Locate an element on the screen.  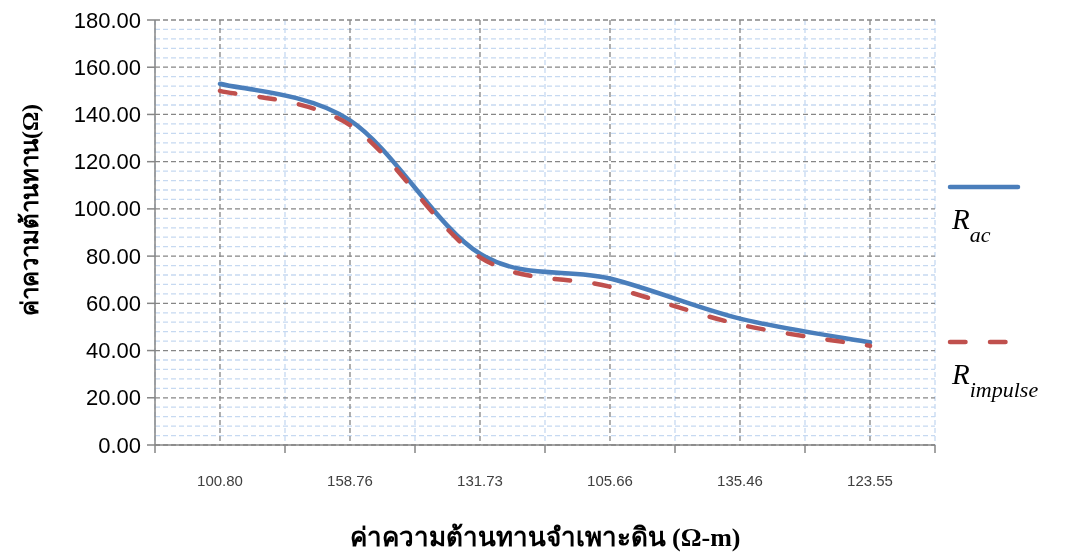
x-tick-label: 131.73 is located at coordinates (480, 480).